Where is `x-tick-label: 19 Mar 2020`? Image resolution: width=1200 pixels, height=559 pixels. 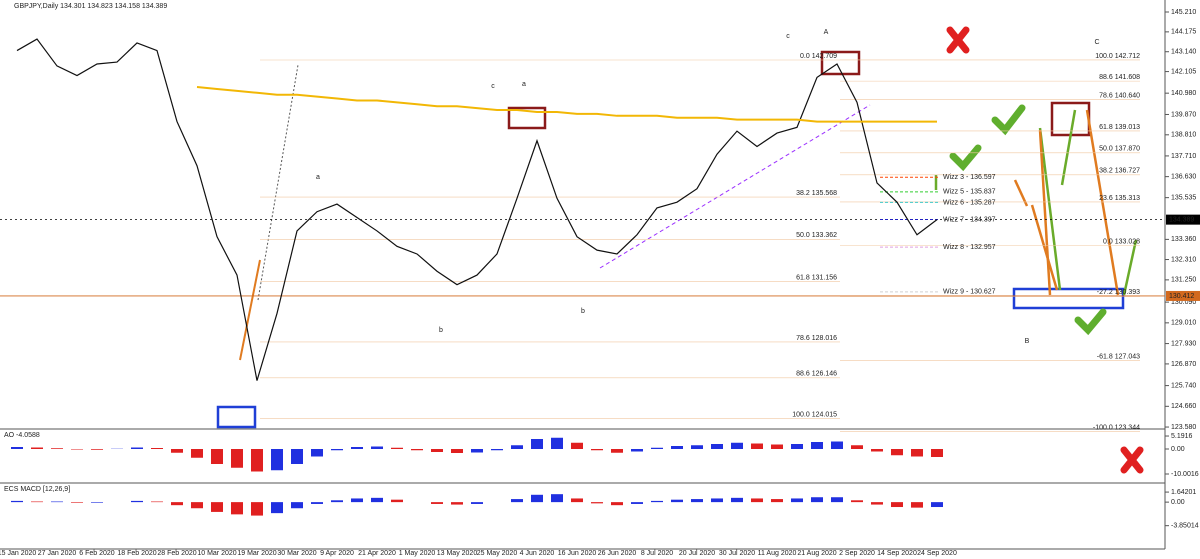
x-tick-label: 19 Mar 2020 is located at coordinates (256, 553).